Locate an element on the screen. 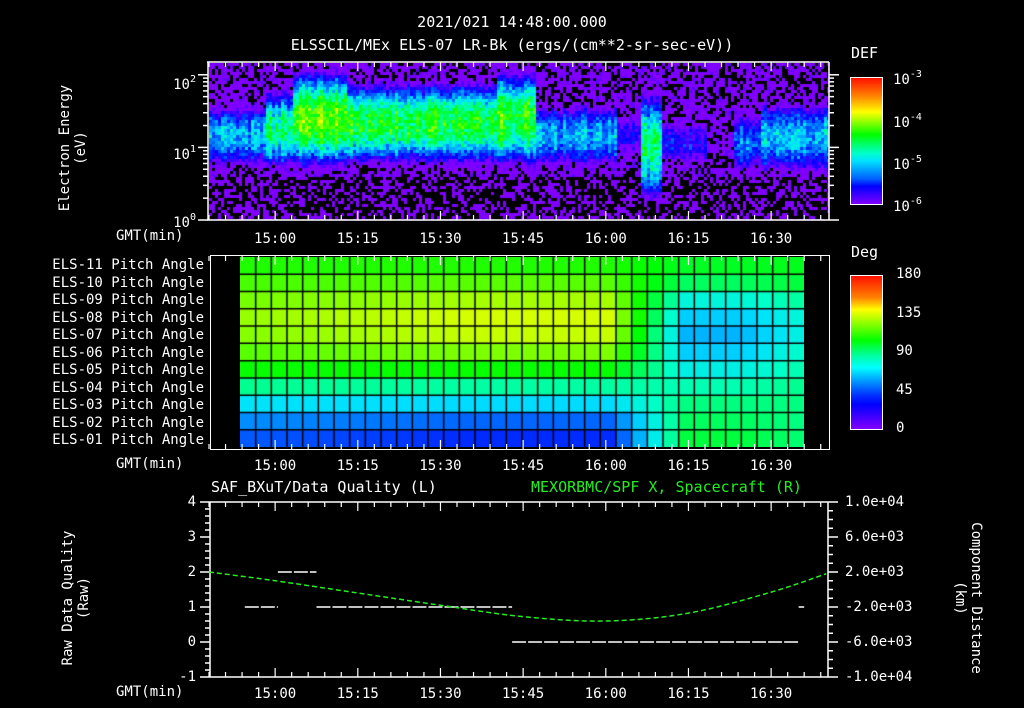 This screenshot has height=708, width=1024. pitch-row-label-els-09: ELS-09 Pitch Angle is located at coordinates (128, 300).